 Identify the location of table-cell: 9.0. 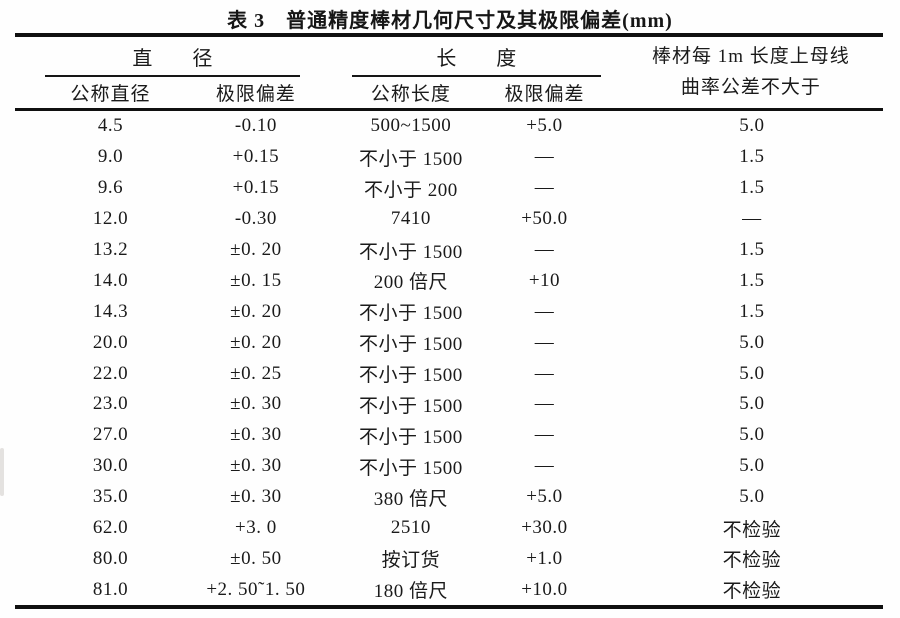
(110, 157).